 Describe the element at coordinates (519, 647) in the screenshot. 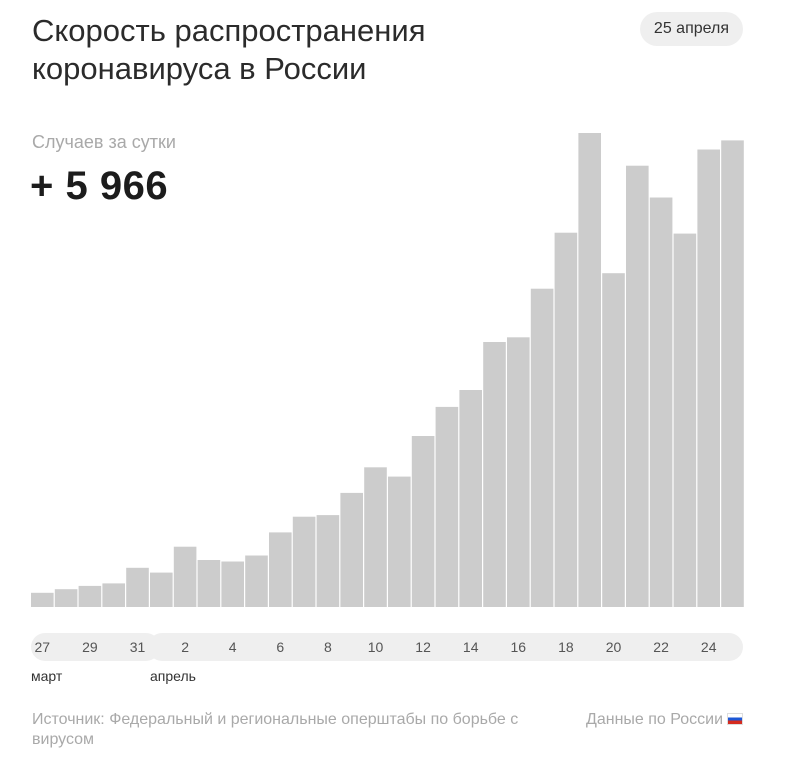

I see `x-tick-label: 16` at that location.